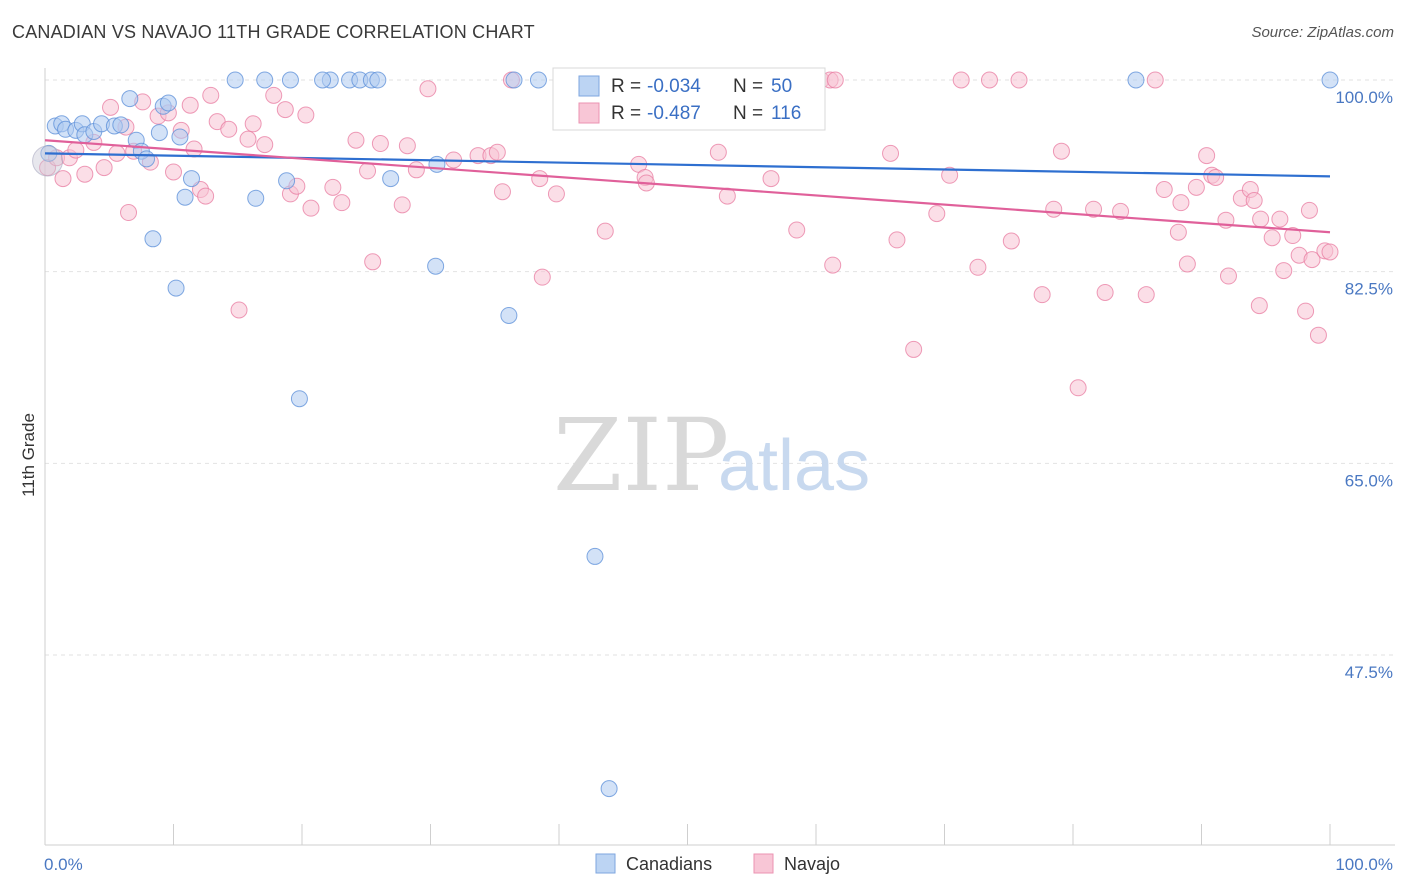  What do you see at coordinates (63, 864) in the screenshot?
I see `x-tick-label: 0.0%` at bounding box center [63, 864].